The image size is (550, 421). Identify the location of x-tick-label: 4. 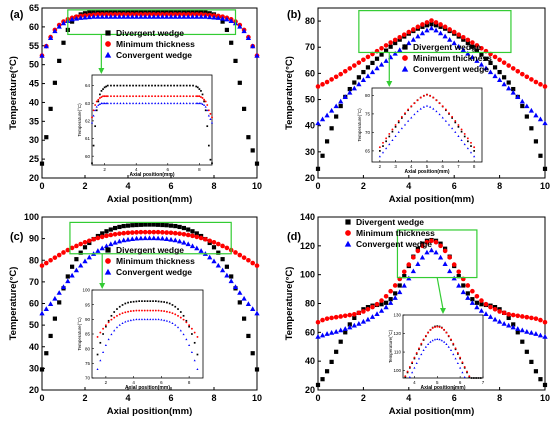
(408, 186).